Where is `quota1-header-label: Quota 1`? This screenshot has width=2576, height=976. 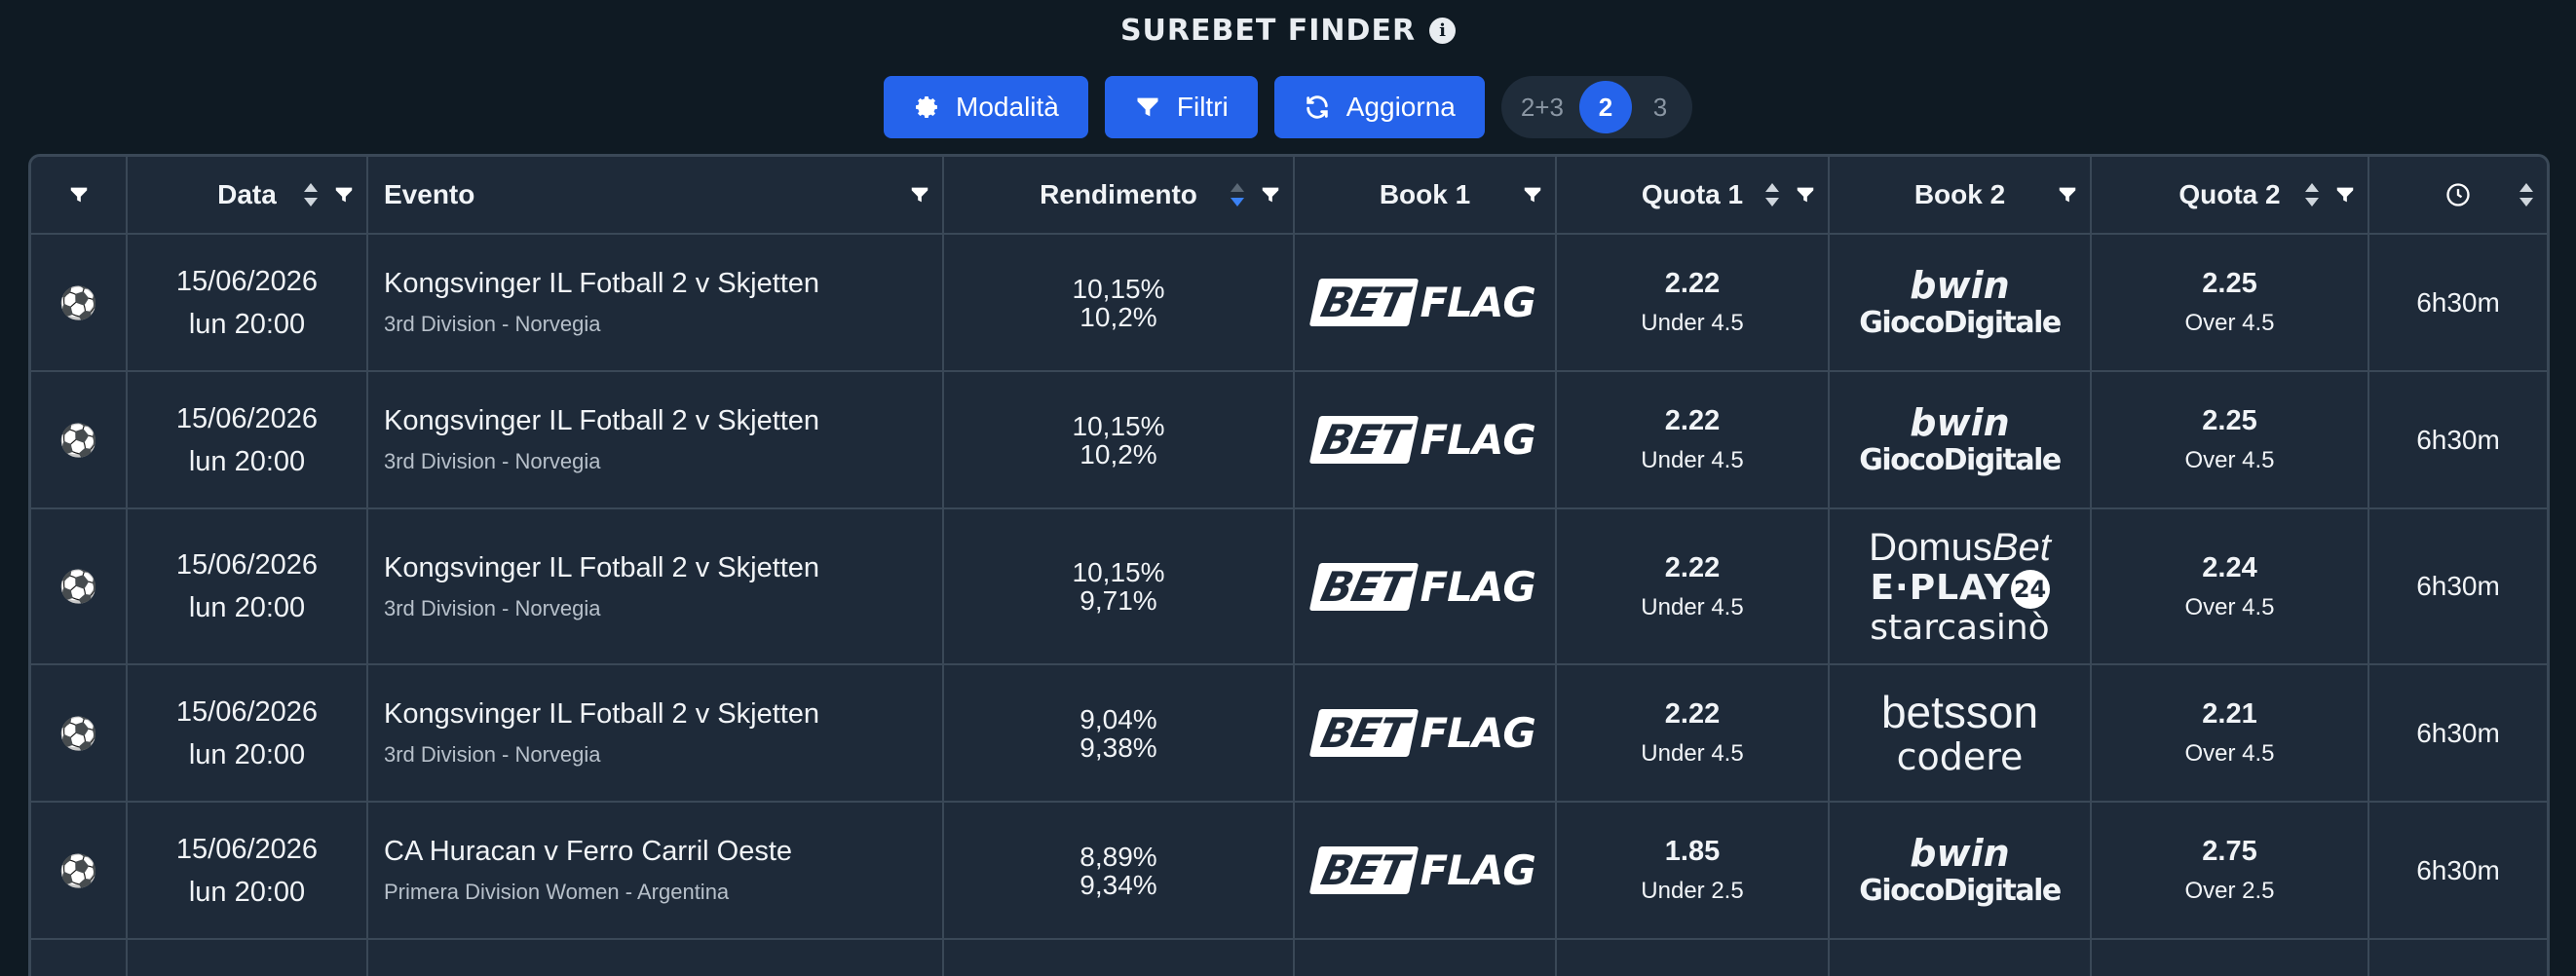
quota1-header-label: Quota 1 is located at coordinates (1692, 194).